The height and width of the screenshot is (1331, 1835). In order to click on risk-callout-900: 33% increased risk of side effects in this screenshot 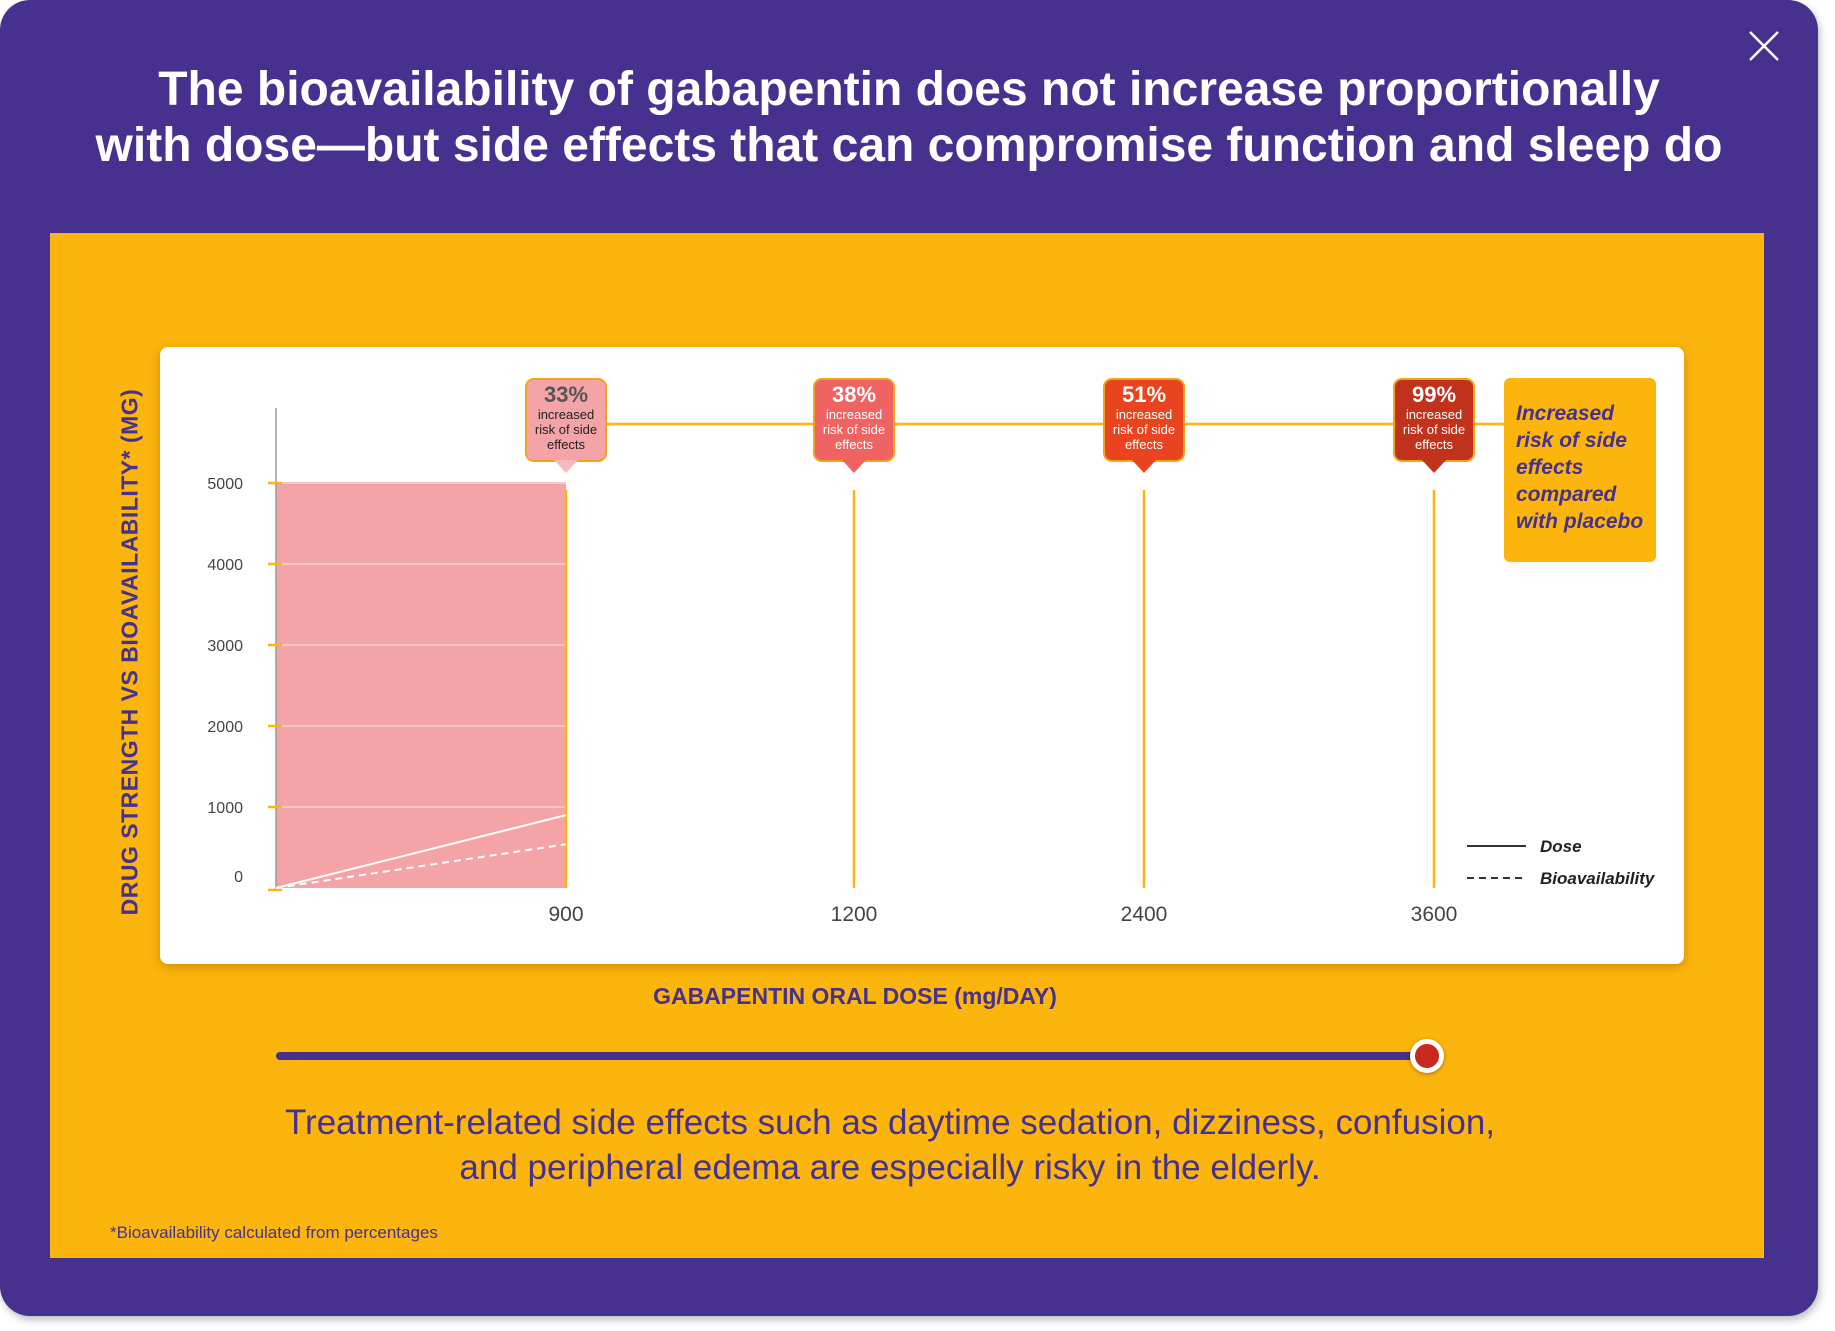, I will do `click(566, 425)`.